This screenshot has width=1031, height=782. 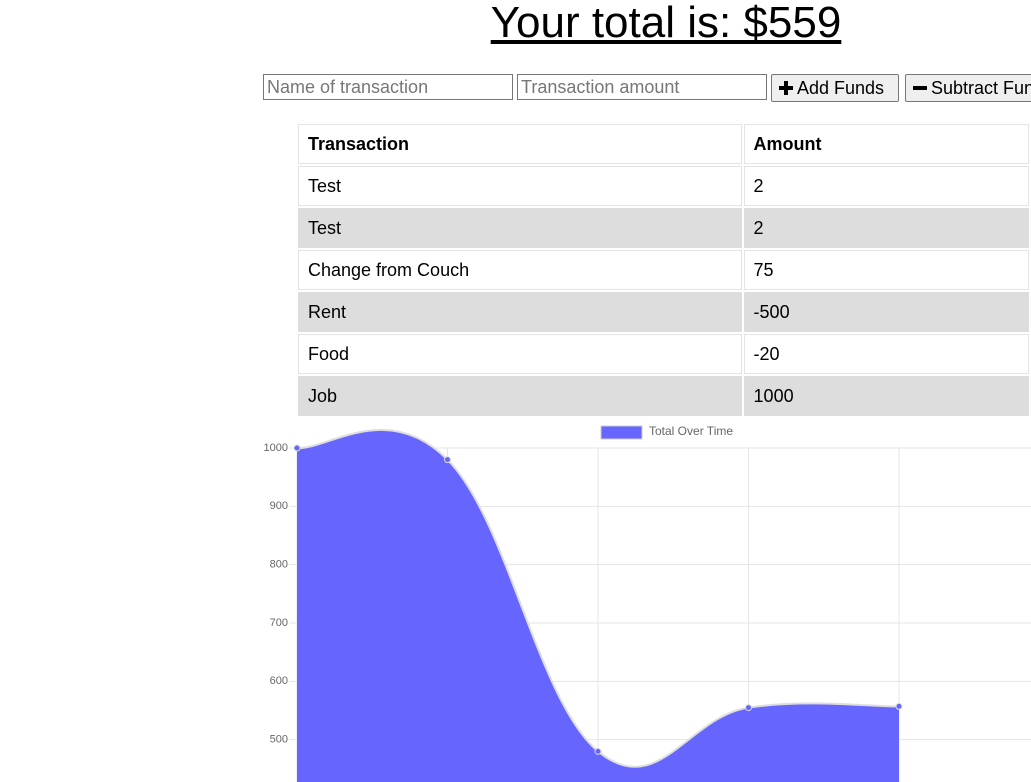 What do you see at coordinates (841, 88) in the screenshot?
I see `add-label: Add Funds` at bounding box center [841, 88].